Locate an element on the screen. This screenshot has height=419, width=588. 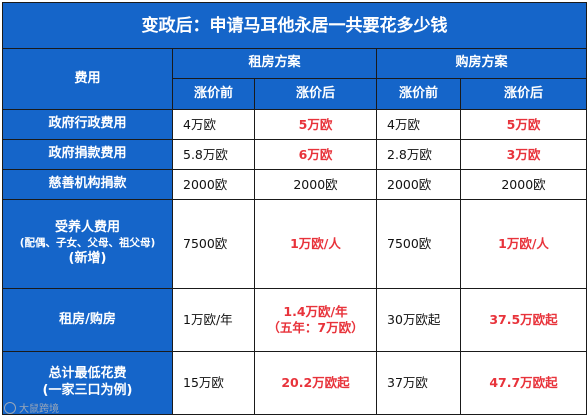
row-label: 政府行政费用 is located at coordinates (87, 125).